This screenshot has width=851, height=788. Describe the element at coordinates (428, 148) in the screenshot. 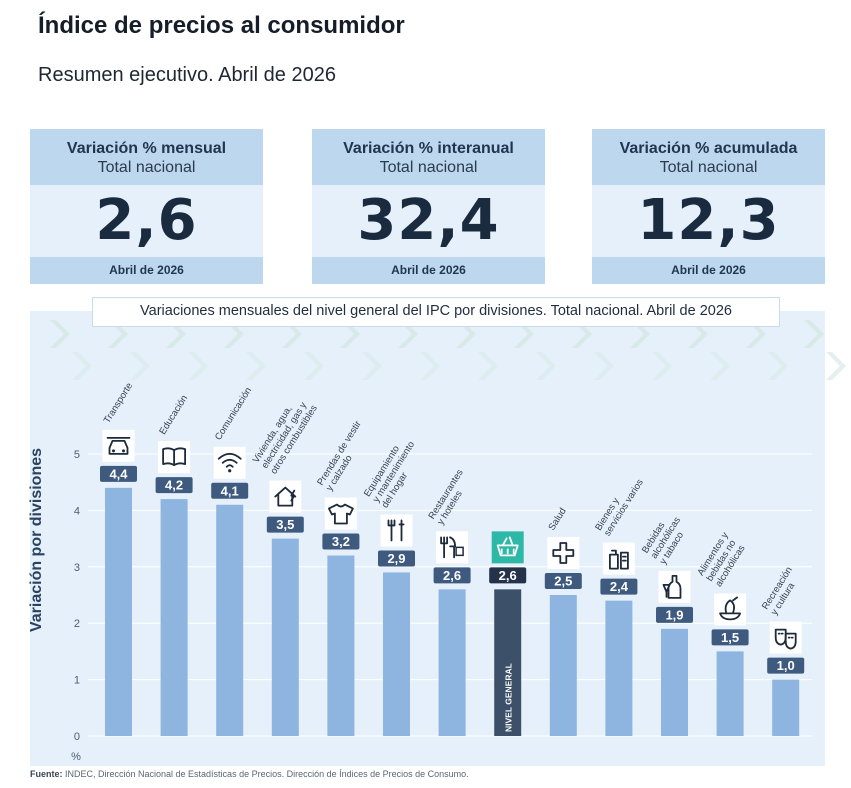

I see `card-title: Variación % interanual` at that location.